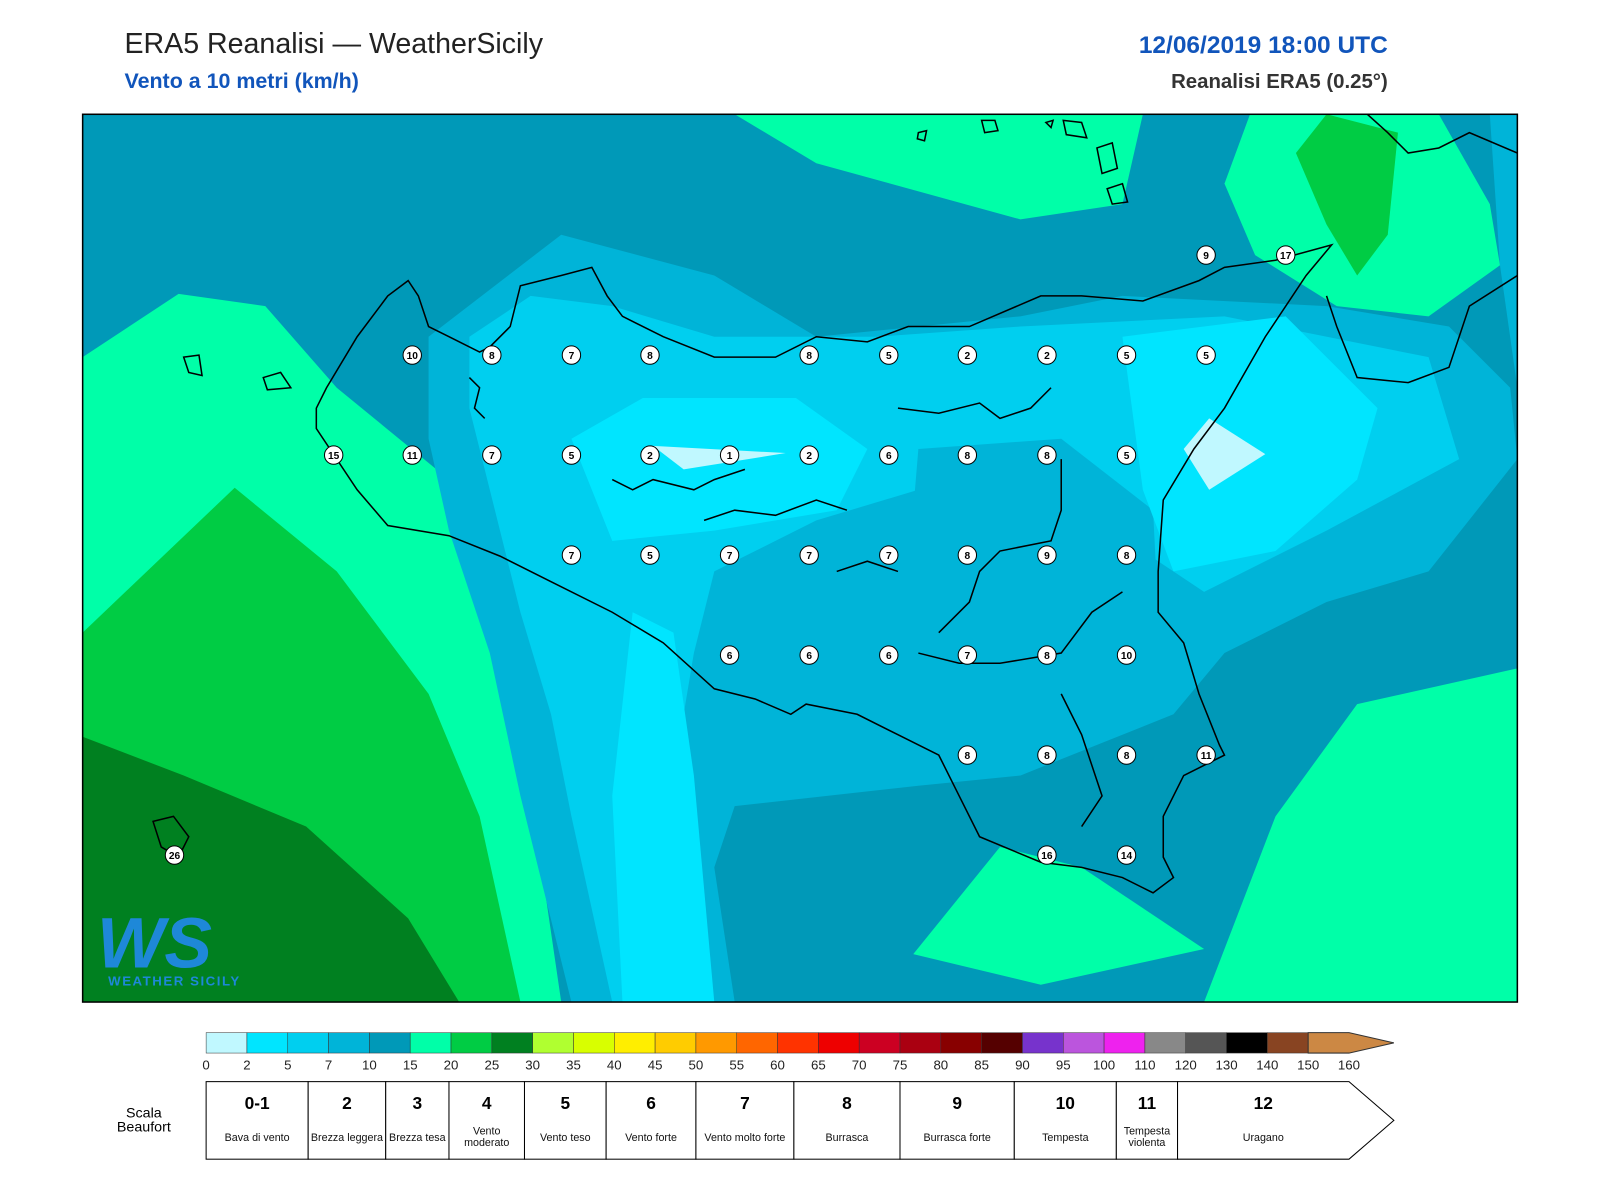 The width and height of the screenshot is (1600, 1200). Describe the element at coordinates (818, 1064) in the screenshot. I see `colorbar-tick-label: 65` at that location.